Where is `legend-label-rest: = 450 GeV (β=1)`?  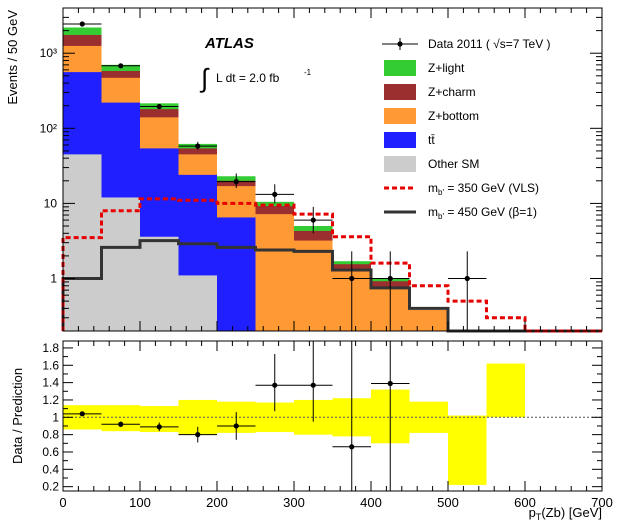 legend-label-rest: = 450 GeV (β=1) is located at coordinates (490, 212).